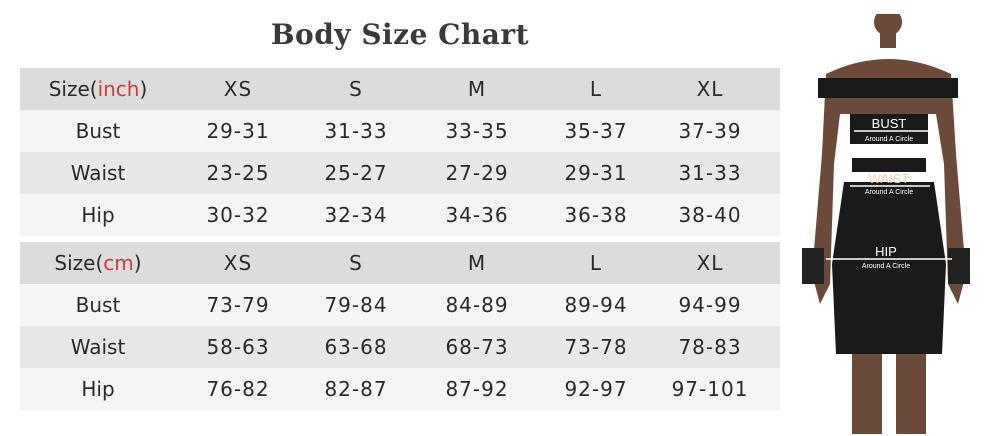 The image size is (999, 436). Describe the element at coordinates (710, 215) in the screenshot. I see `measurement-value: 38-40` at that location.